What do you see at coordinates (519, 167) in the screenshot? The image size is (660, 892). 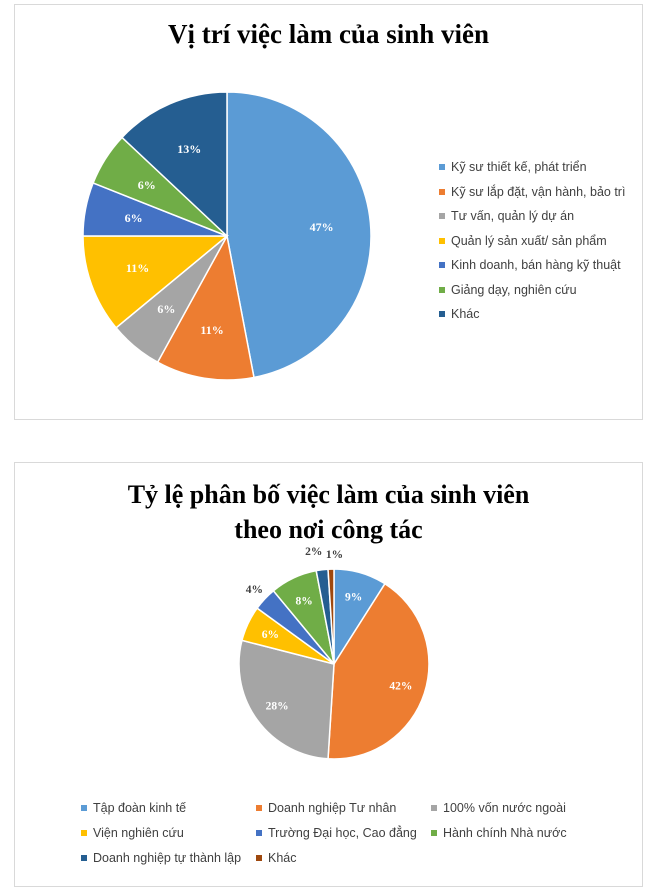 I see `legend-label: Kỹ sư thiết kế, phát triển` at bounding box center [519, 167].